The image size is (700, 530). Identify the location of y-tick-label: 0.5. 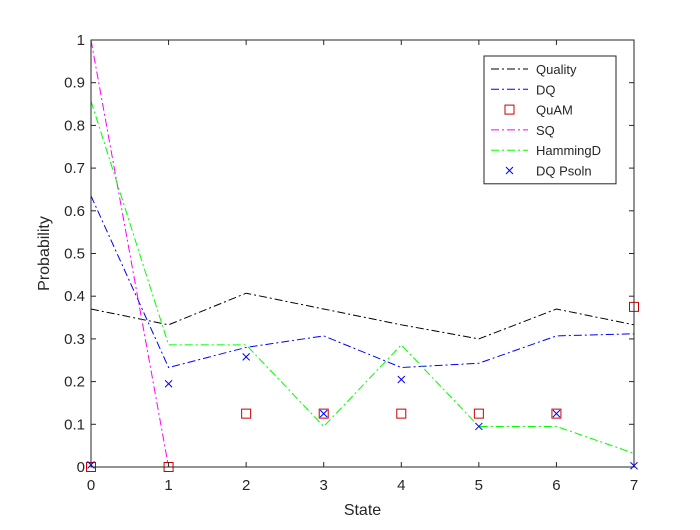
(74, 254).